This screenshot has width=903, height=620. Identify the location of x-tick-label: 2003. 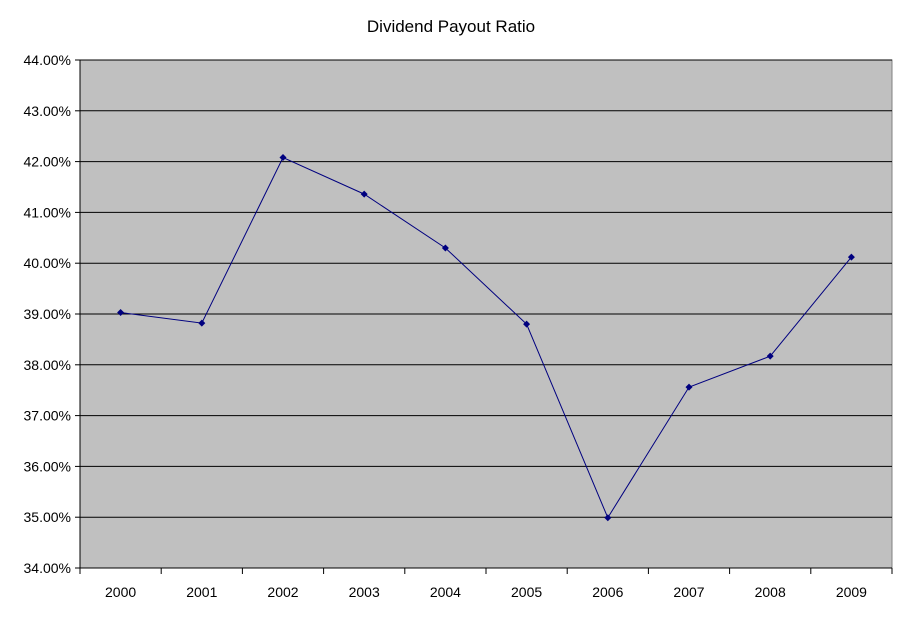
(364, 592).